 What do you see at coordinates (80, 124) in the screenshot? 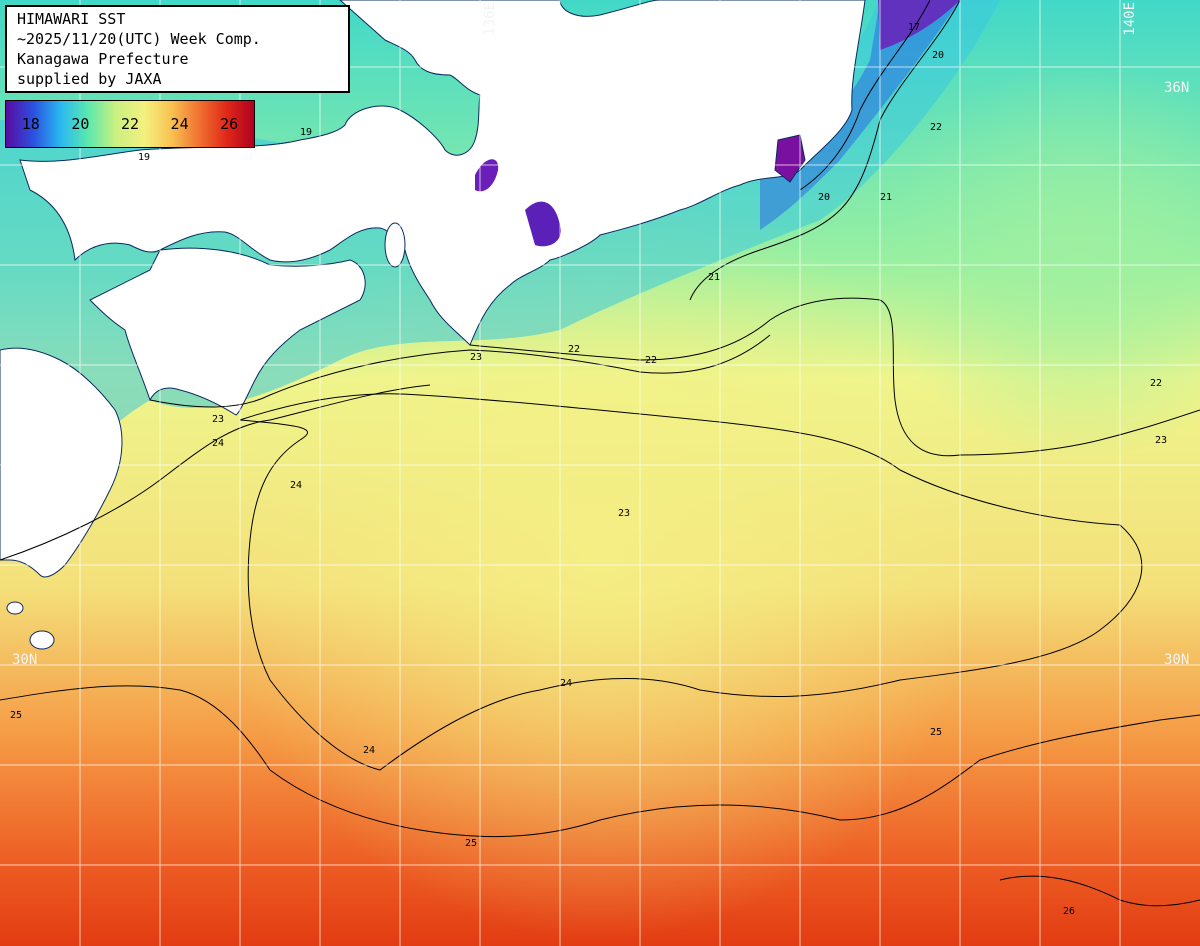
I see `legend-tick: 20` at bounding box center [80, 124].